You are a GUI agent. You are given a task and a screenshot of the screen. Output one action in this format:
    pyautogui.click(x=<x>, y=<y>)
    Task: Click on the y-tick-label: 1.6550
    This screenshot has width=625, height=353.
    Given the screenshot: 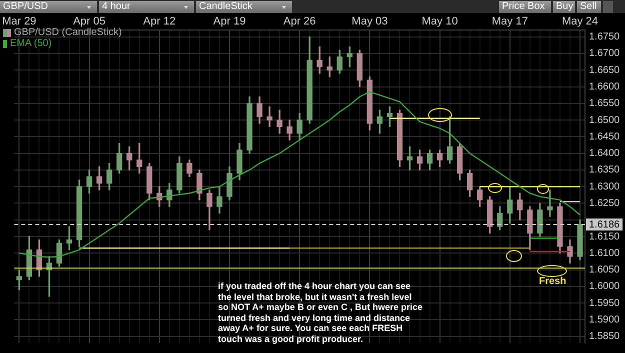 What is the action you would take?
    pyautogui.click(x=604, y=104)
    